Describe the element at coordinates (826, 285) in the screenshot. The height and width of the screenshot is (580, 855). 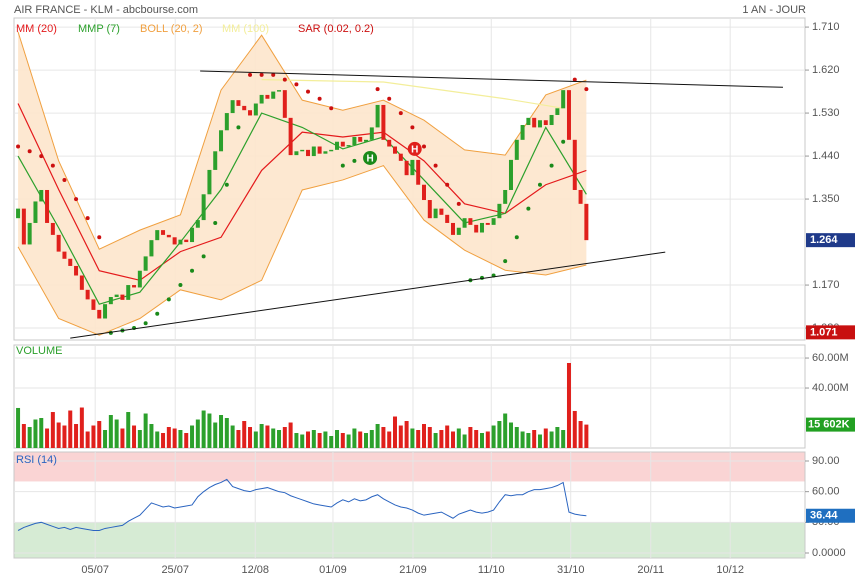
I see `y-tick-label: 1.170` at that location.